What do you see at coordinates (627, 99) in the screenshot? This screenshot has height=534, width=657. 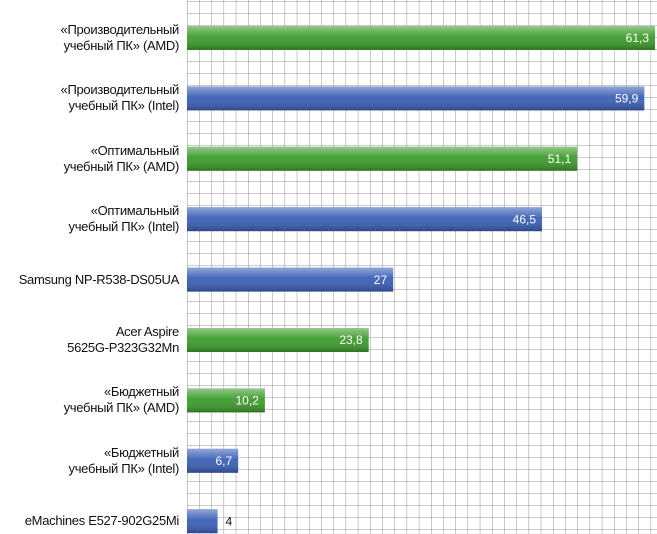 I see `value-label: 59,9` at bounding box center [627, 99].